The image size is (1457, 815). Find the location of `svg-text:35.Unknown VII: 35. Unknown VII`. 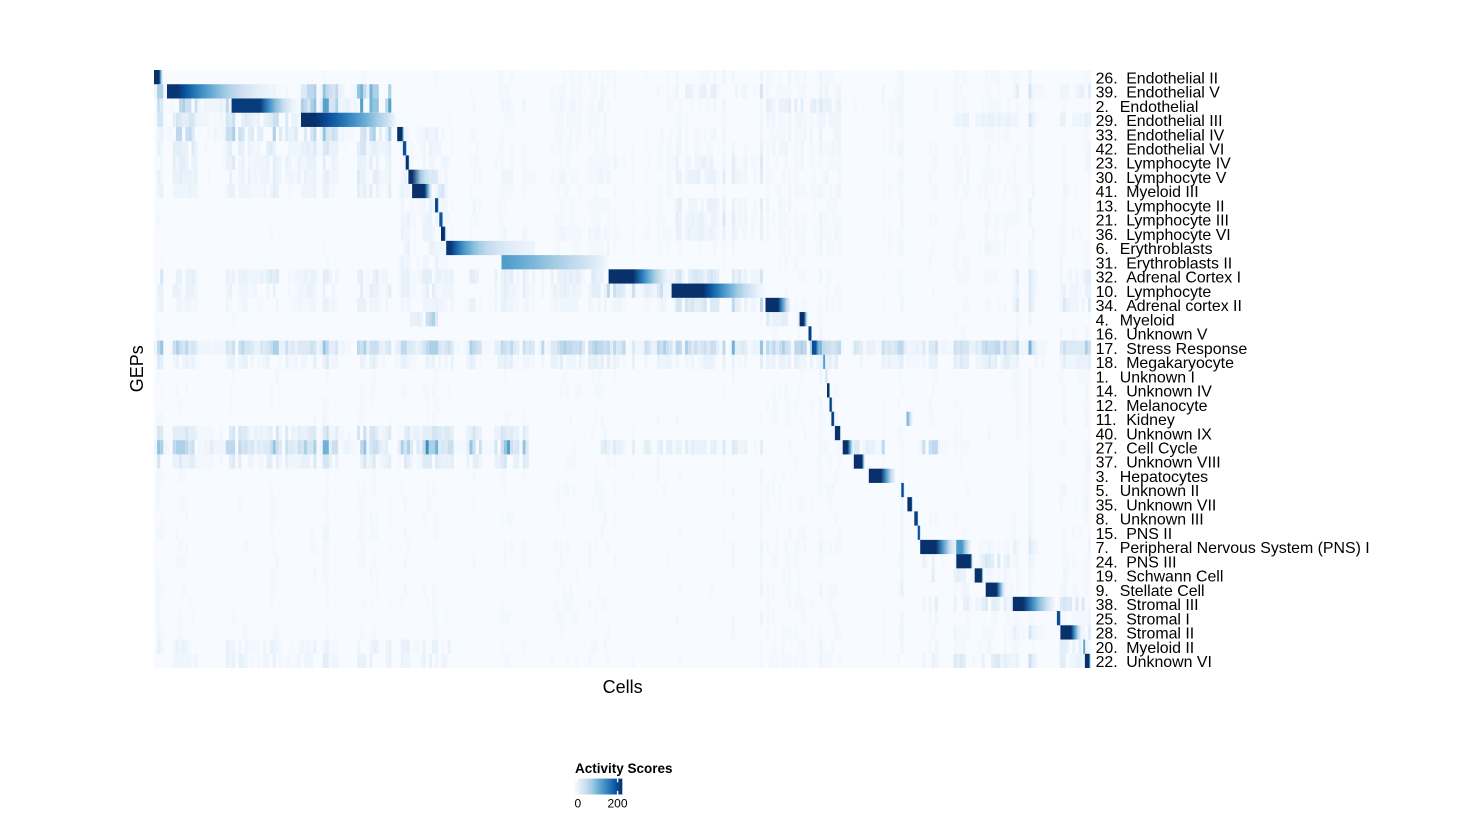

svg-text:35.Unknown VII: 35. Unknown VII is located at coordinates (1156, 506).